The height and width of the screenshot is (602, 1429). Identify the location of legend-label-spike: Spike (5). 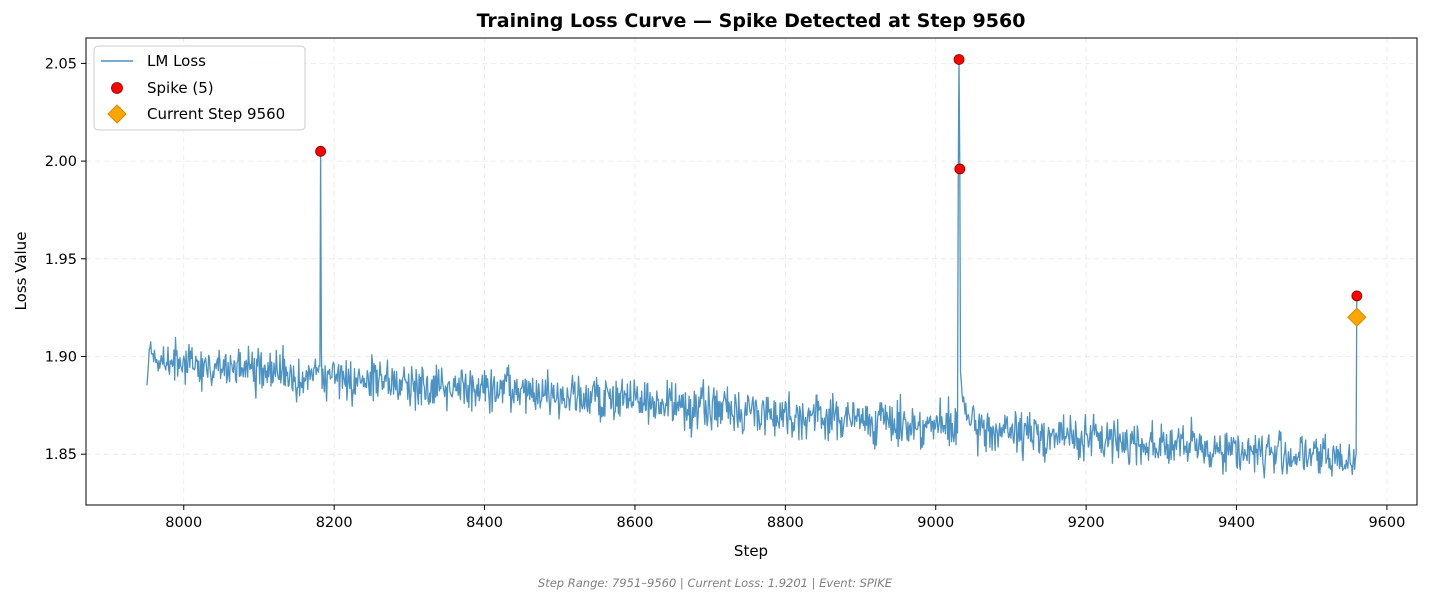
(180, 88).